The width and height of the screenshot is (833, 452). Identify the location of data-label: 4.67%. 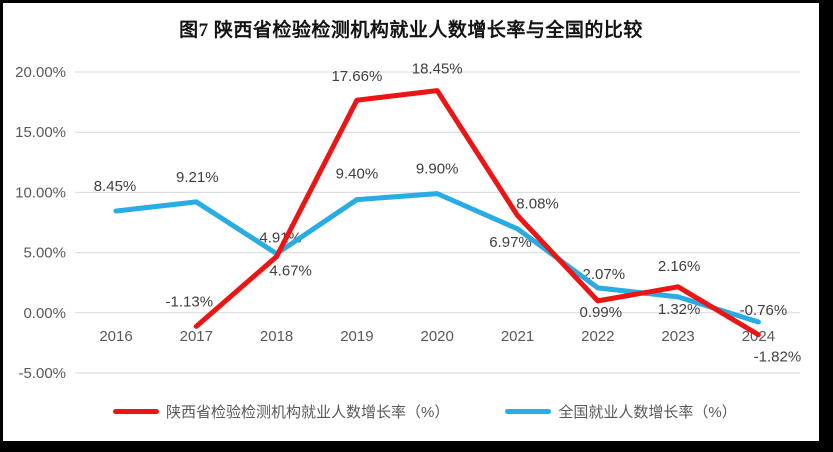
(290, 271).